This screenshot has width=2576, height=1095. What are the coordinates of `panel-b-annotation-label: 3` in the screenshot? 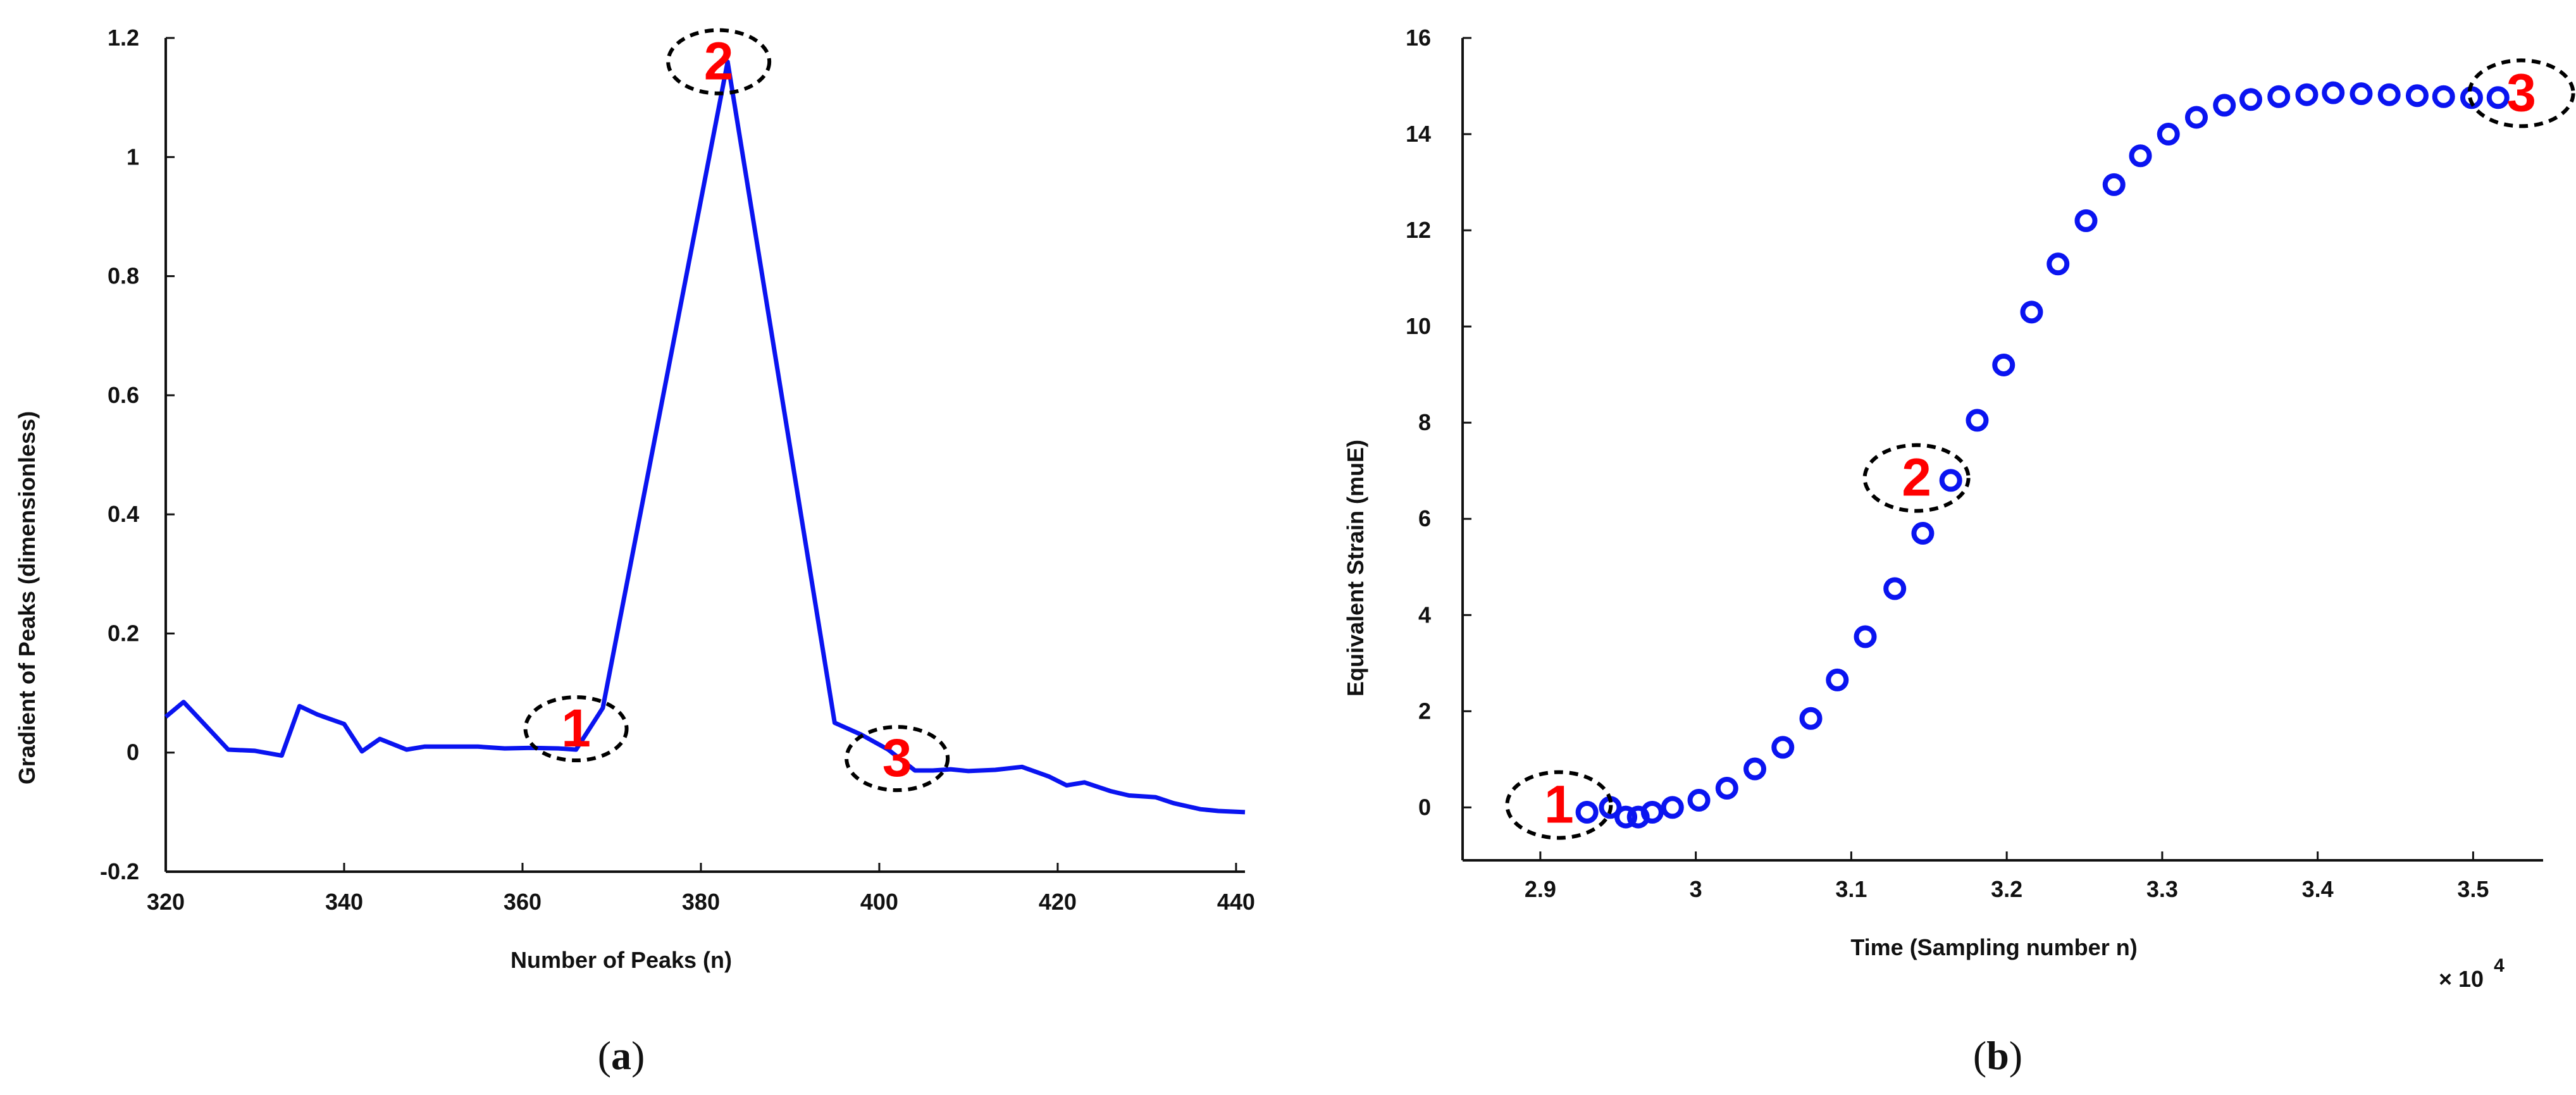 It's located at (2521, 92).